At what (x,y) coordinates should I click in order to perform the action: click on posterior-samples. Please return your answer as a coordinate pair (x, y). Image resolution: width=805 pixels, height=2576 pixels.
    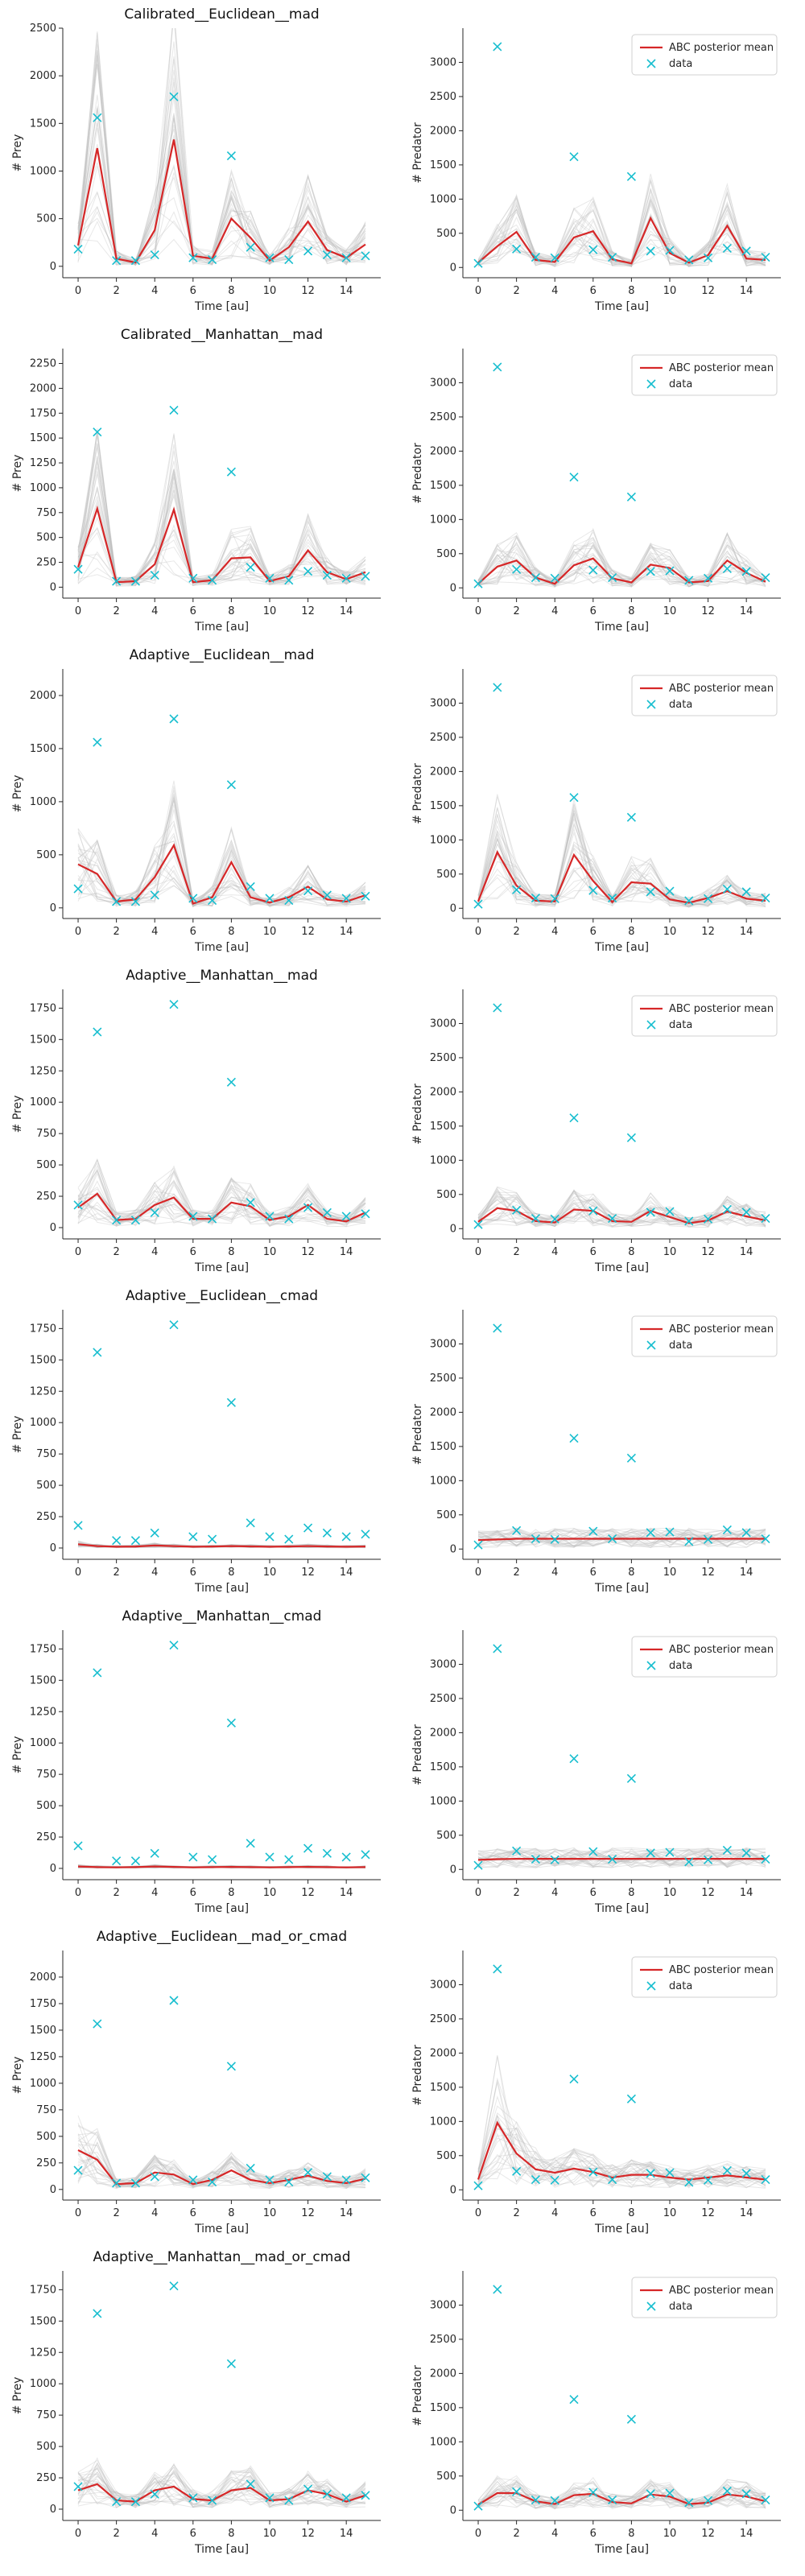
    Looking at the image, I should click on (221, 507).